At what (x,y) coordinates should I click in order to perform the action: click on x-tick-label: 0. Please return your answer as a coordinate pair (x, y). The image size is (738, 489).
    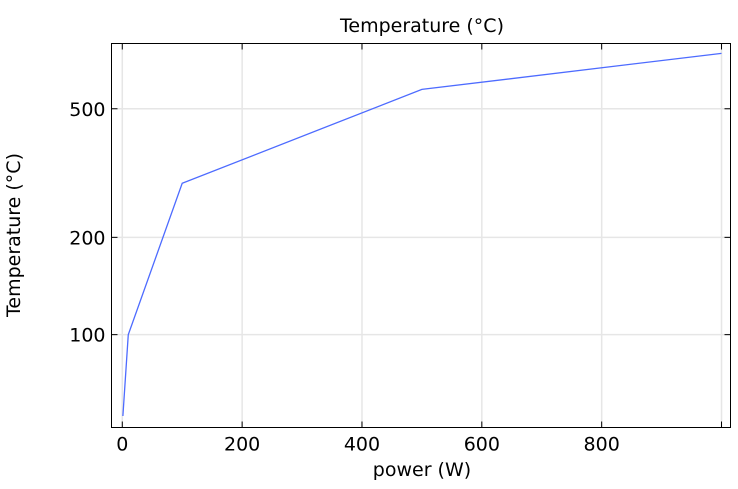
    Looking at the image, I should click on (122, 445).